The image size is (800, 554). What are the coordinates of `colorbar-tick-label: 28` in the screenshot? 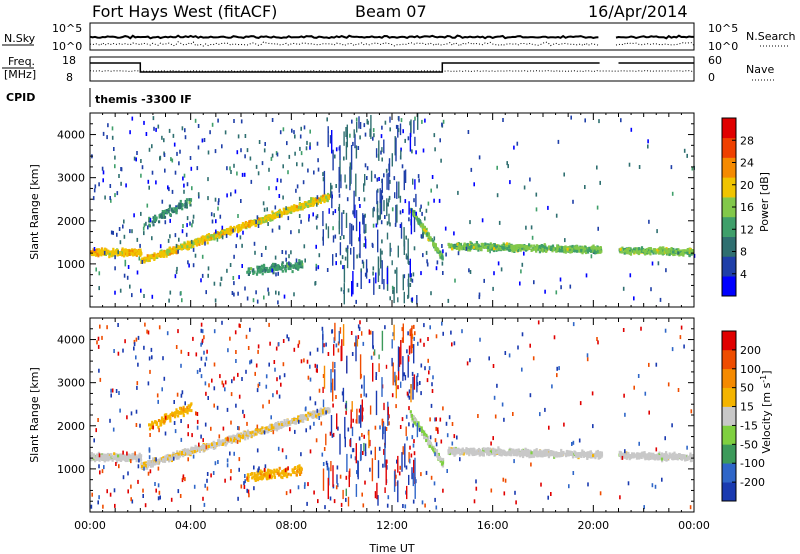 It's located at (747, 140).